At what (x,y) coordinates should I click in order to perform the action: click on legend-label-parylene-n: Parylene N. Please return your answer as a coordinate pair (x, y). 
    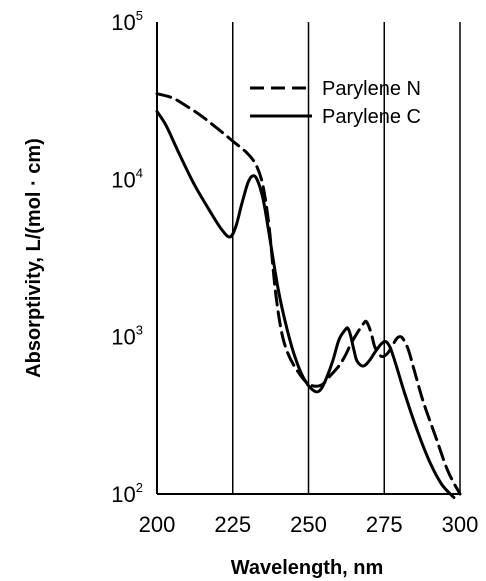
    Looking at the image, I should click on (371, 89).